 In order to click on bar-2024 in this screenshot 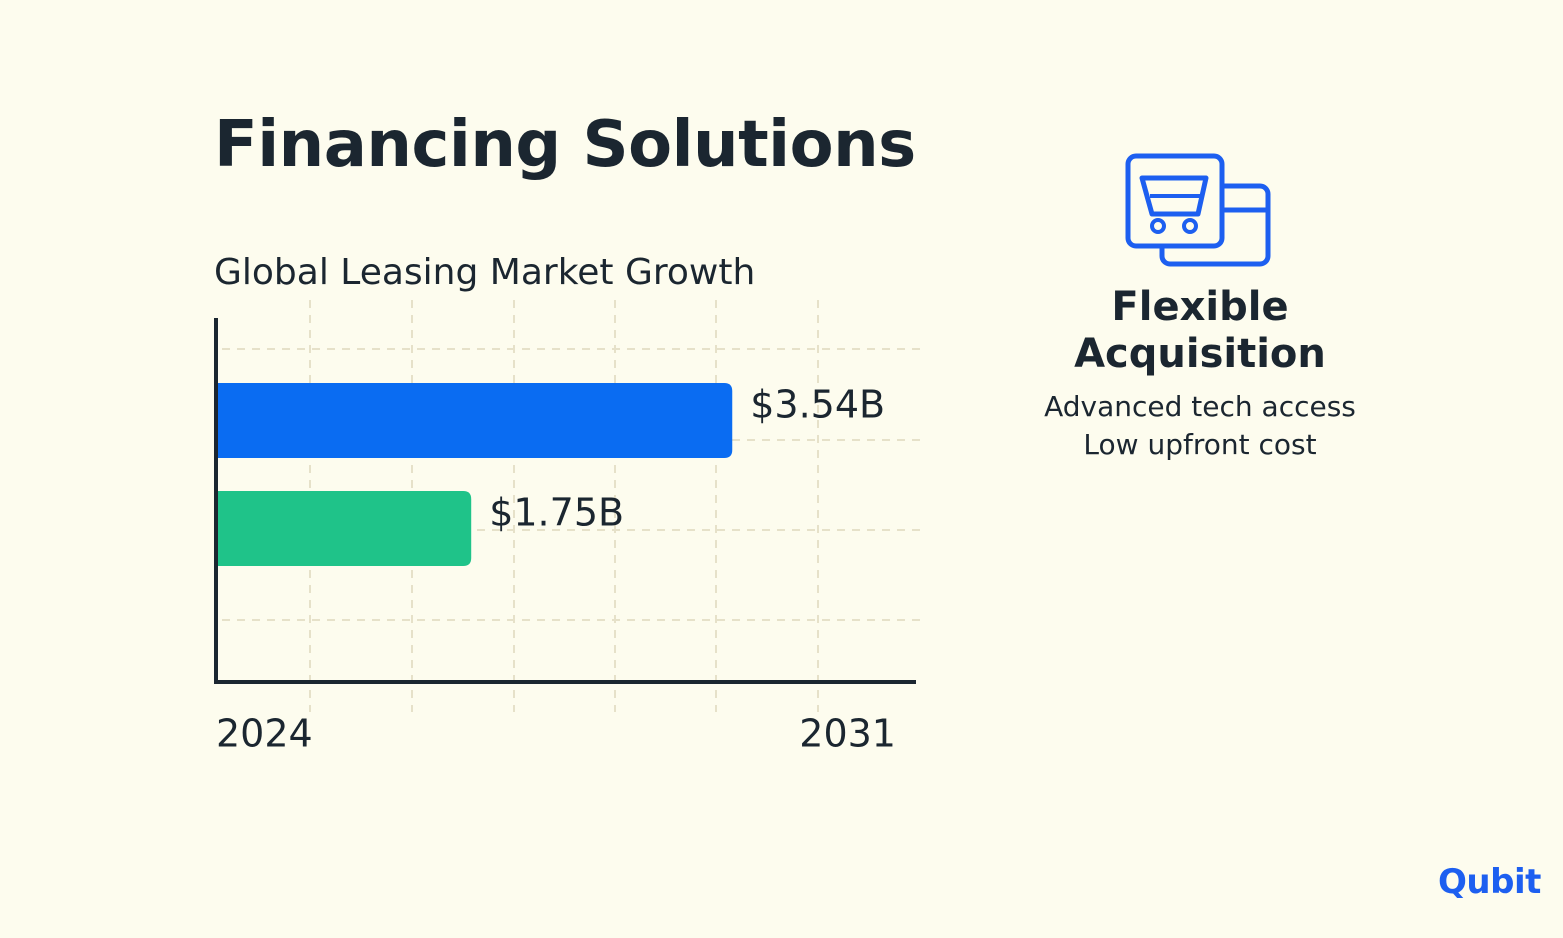, I will do `click(344, 528)`.